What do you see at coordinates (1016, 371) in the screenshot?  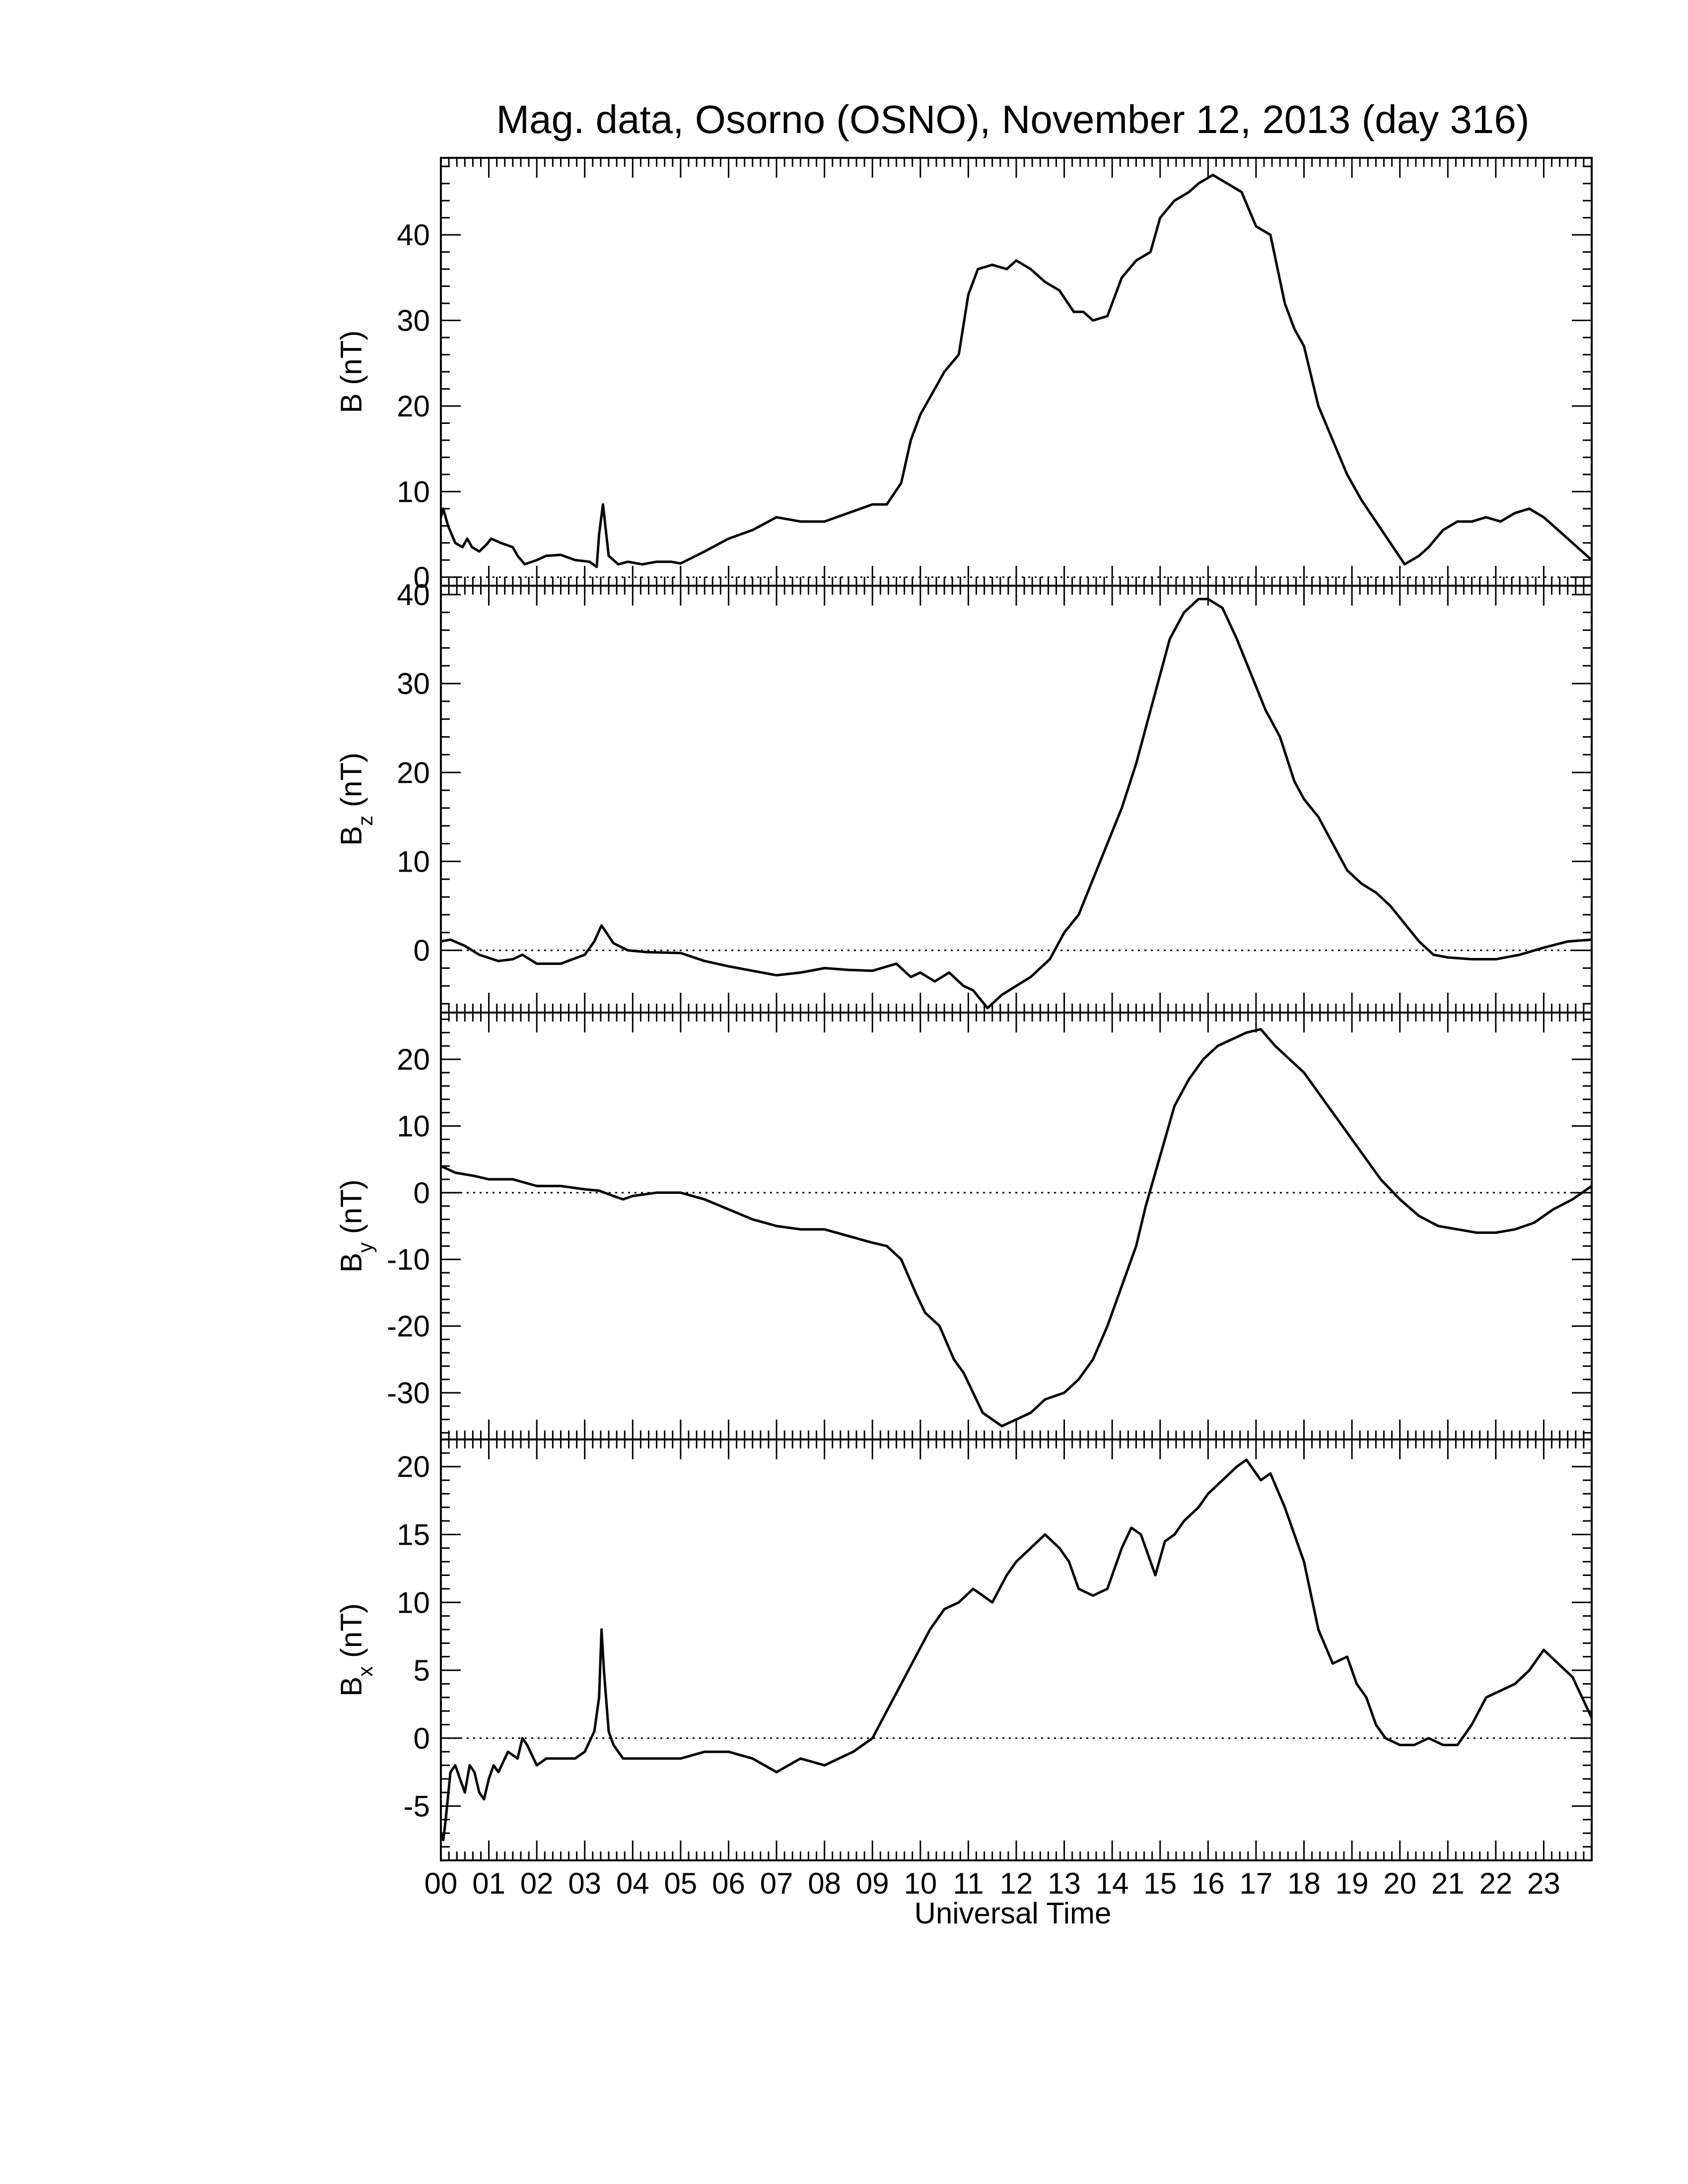 I see `series-line-b-total` at bounding box center [1016, 371].